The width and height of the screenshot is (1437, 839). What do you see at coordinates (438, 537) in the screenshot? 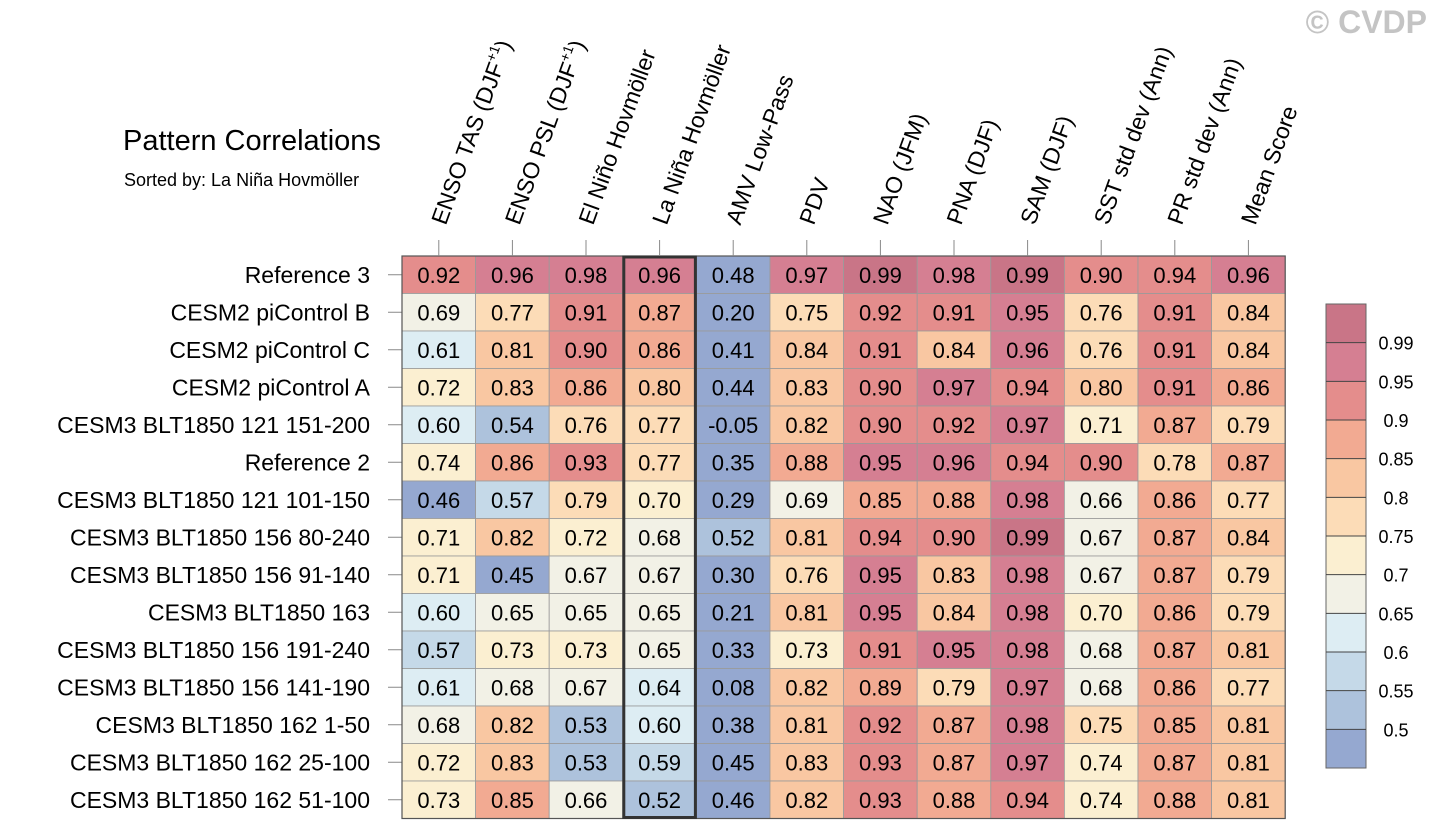
I see `cell-value: 0.71` at bounding box center [438, 537].